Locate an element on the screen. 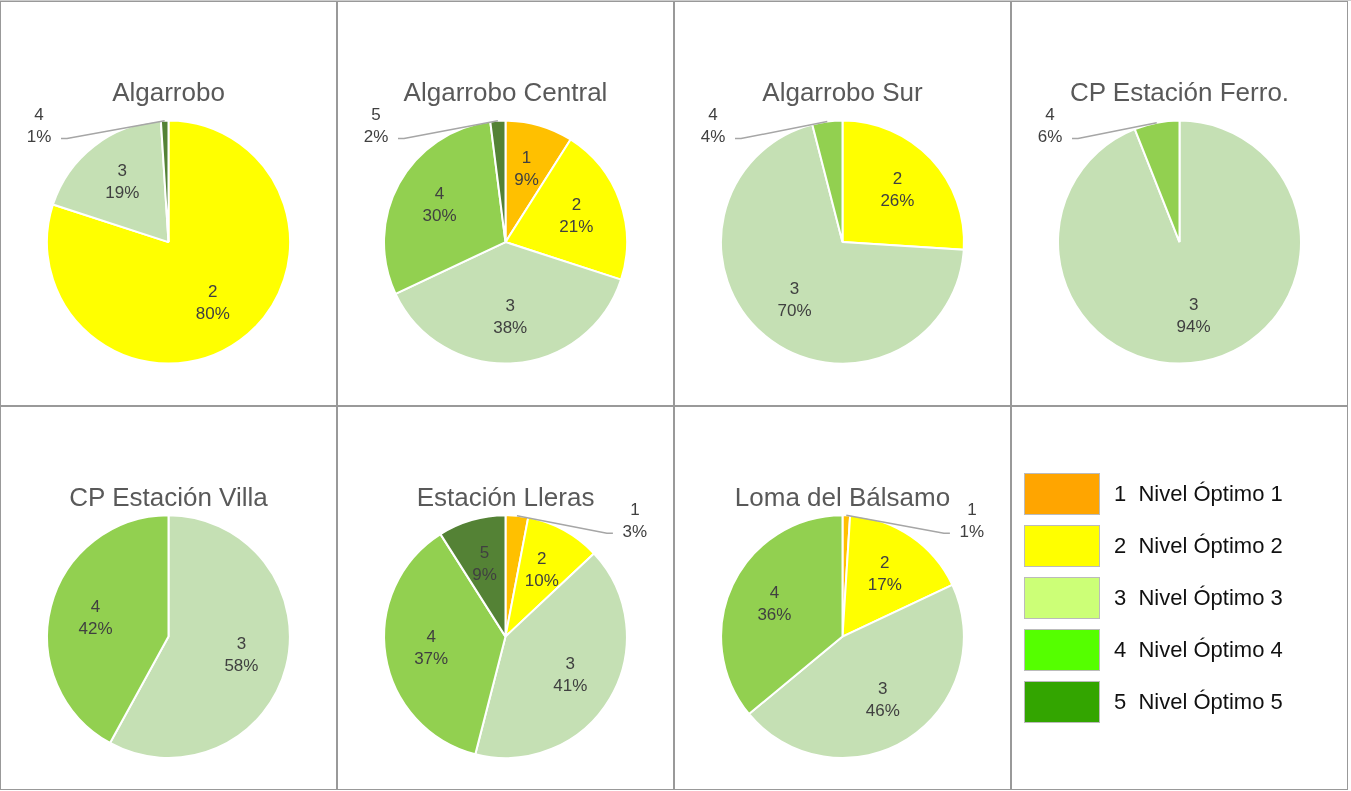  data-label: 58% is located at coordinates (241, 666).